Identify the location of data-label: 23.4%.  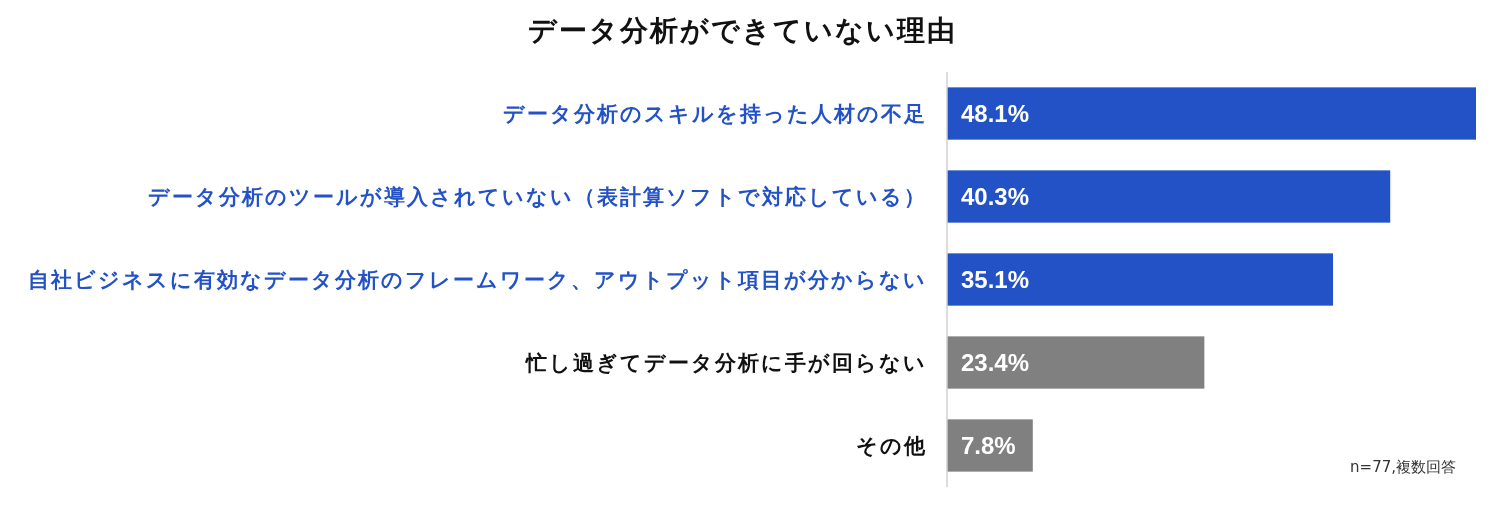
(995, 362).